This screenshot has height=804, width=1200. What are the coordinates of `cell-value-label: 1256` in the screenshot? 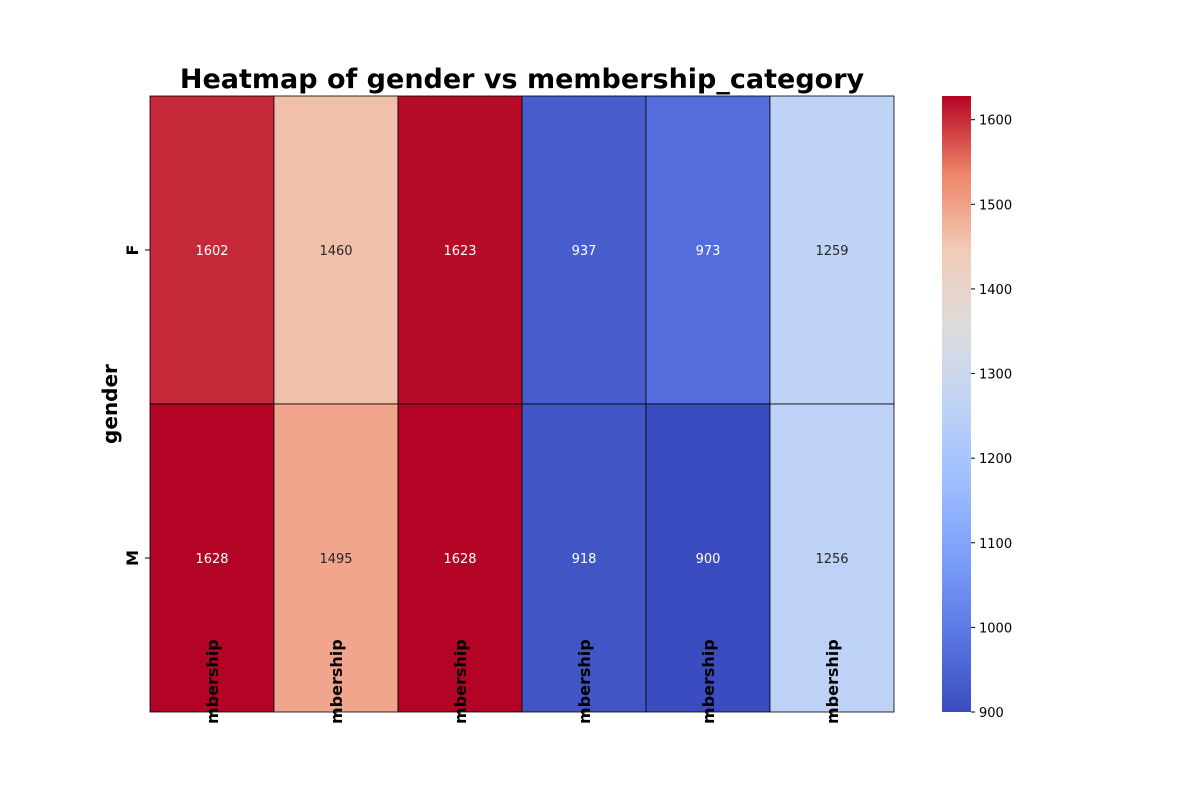 It's located at (831, 559).